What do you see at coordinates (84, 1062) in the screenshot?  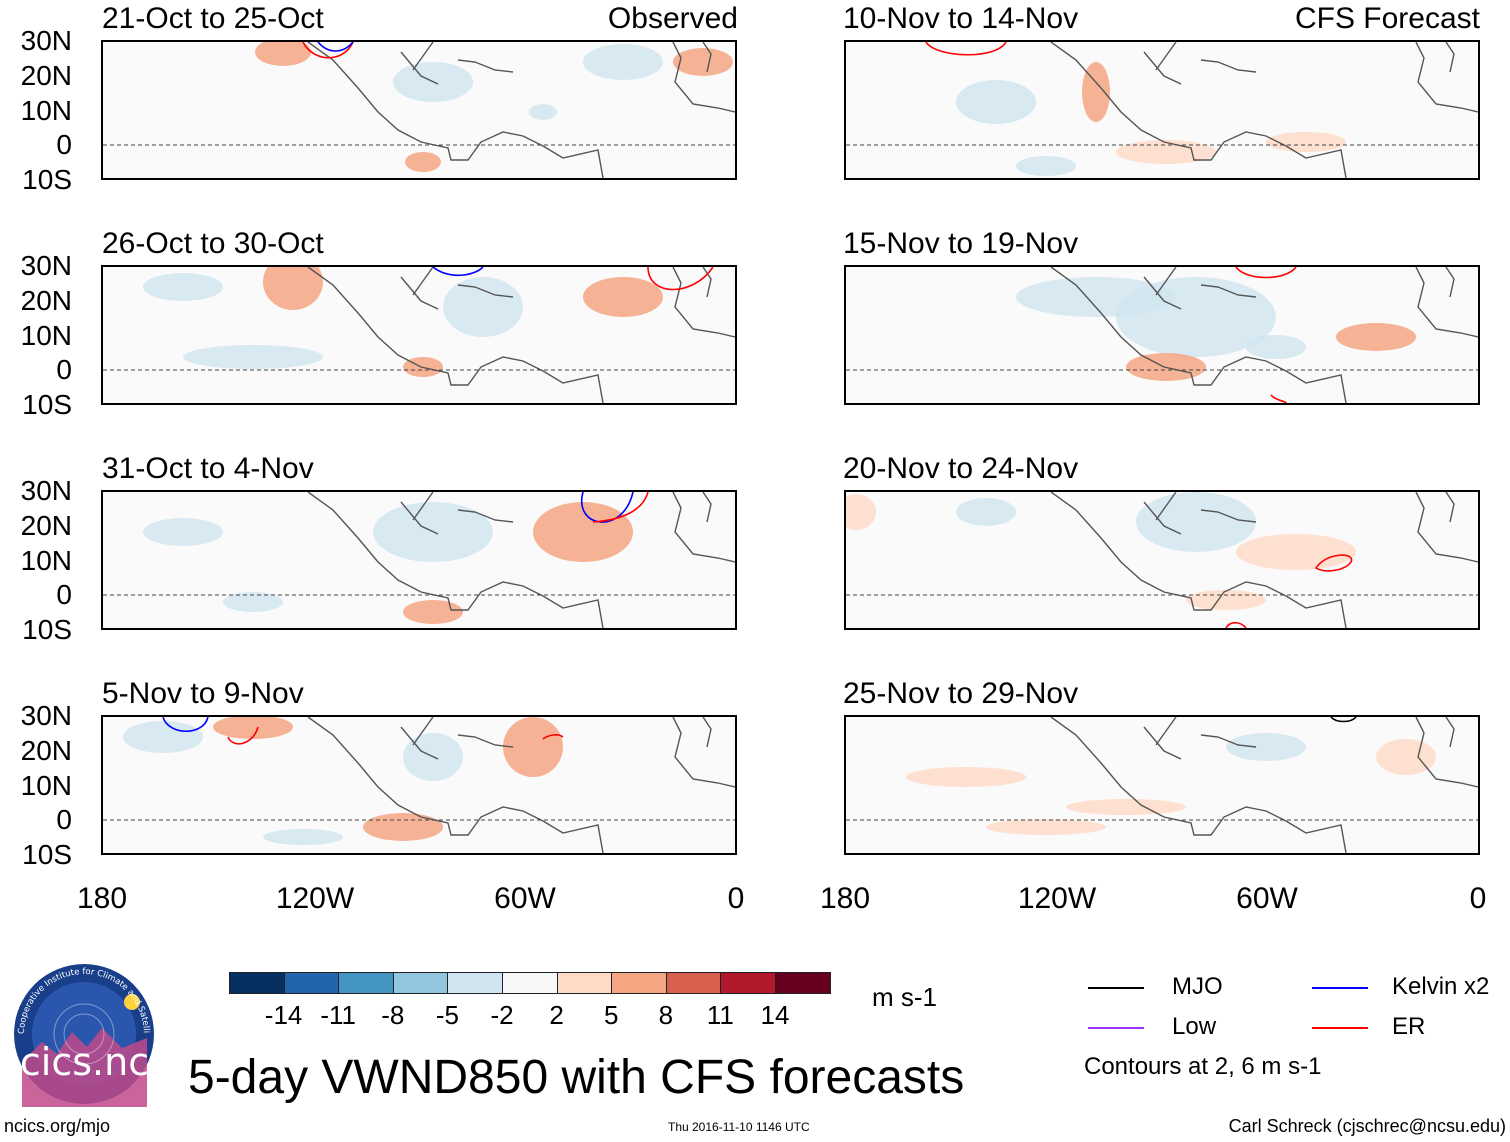 I see `logo-text: cics.nc` at bounding box center [84, 1062].